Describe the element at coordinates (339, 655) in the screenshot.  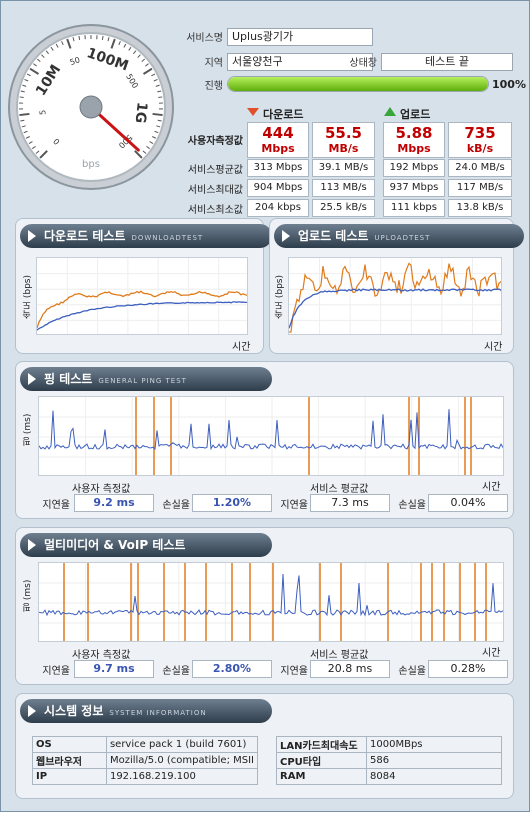
I see `voip-service-label: 서비스 평균값` at that location.